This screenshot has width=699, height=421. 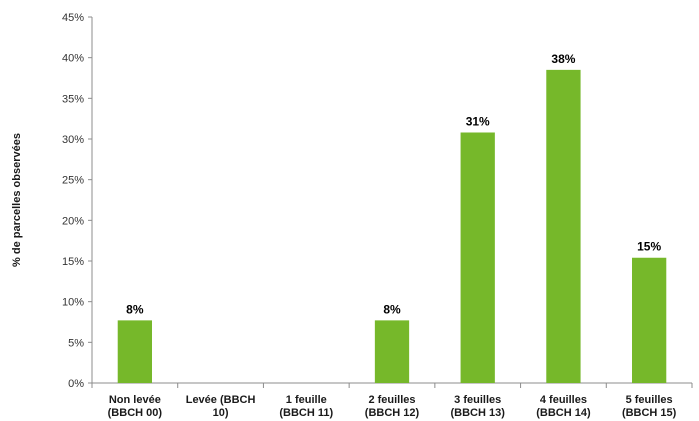 I want to click on x-category-label: 4 feuilles, so click(x=563, y=400).